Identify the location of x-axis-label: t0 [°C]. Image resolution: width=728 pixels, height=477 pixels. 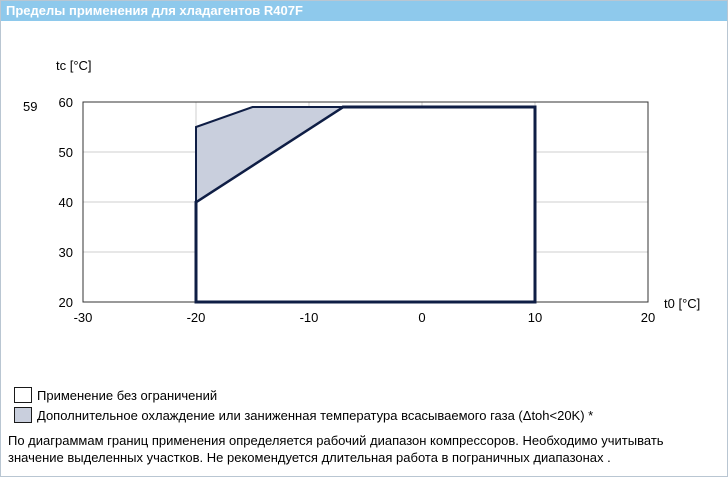
(682, 303).